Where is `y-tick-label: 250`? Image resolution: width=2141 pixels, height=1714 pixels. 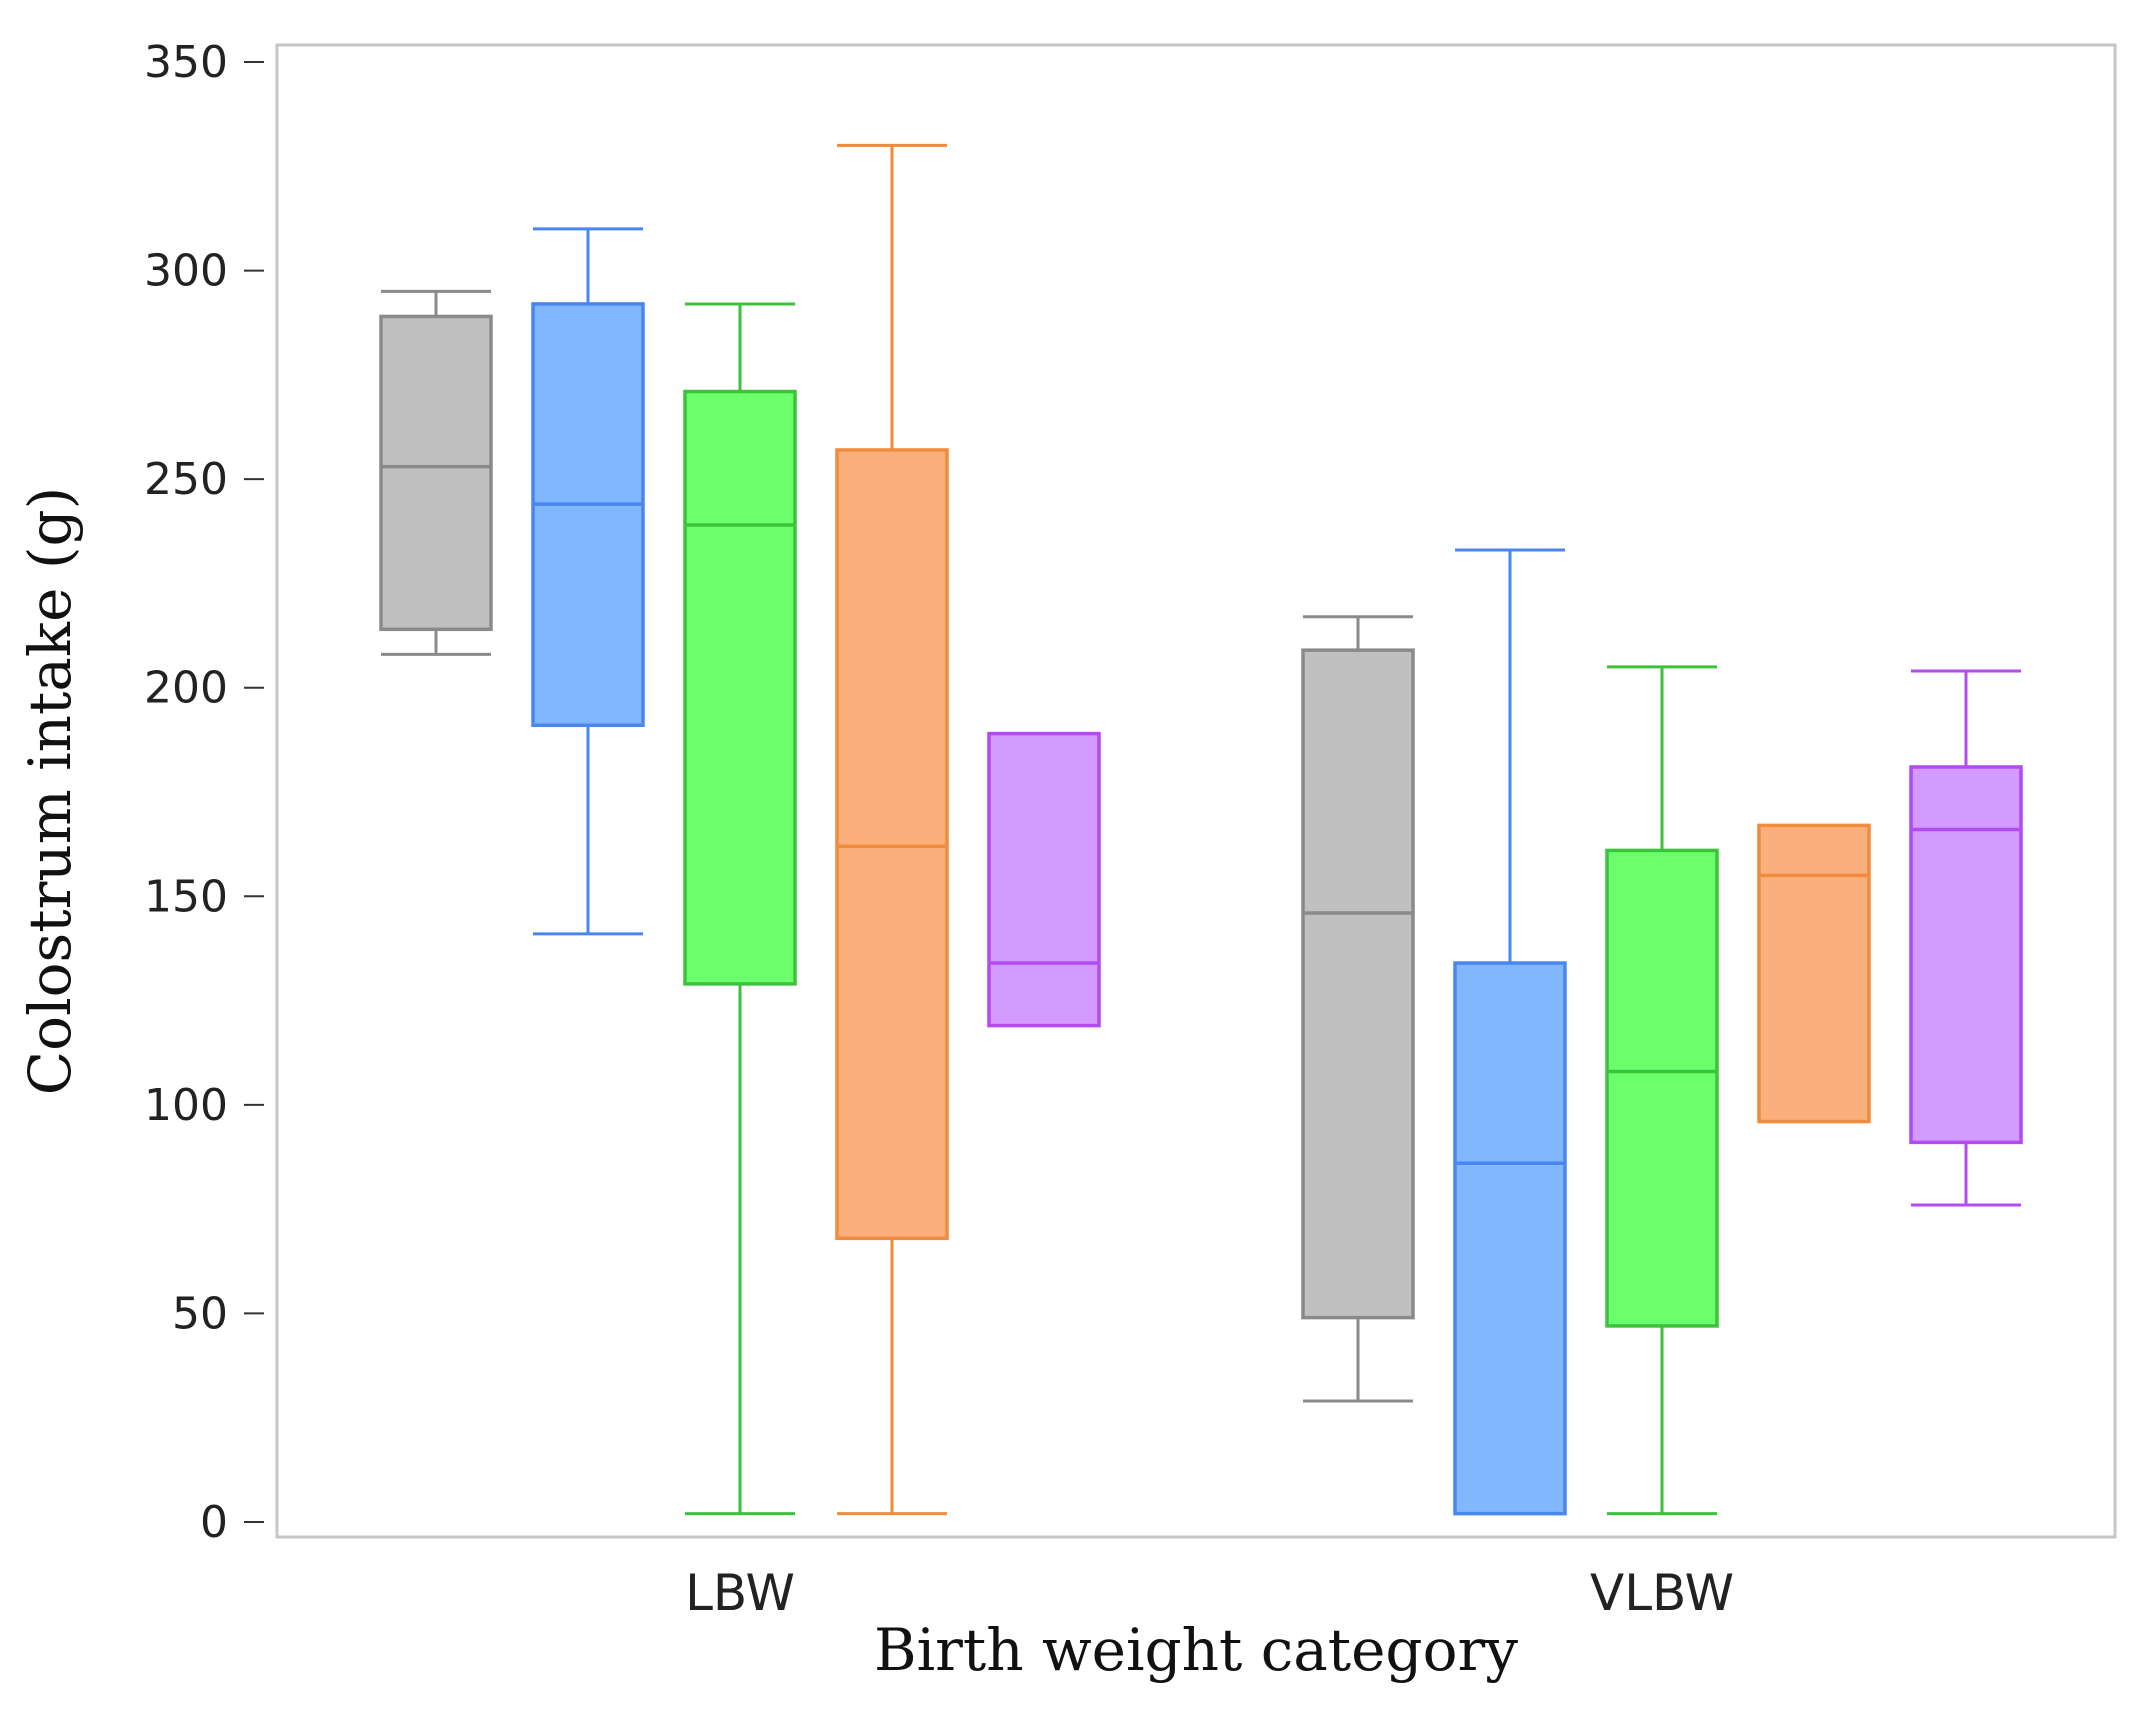 y-tick-label: 250 is located at coordinates (186, 479).